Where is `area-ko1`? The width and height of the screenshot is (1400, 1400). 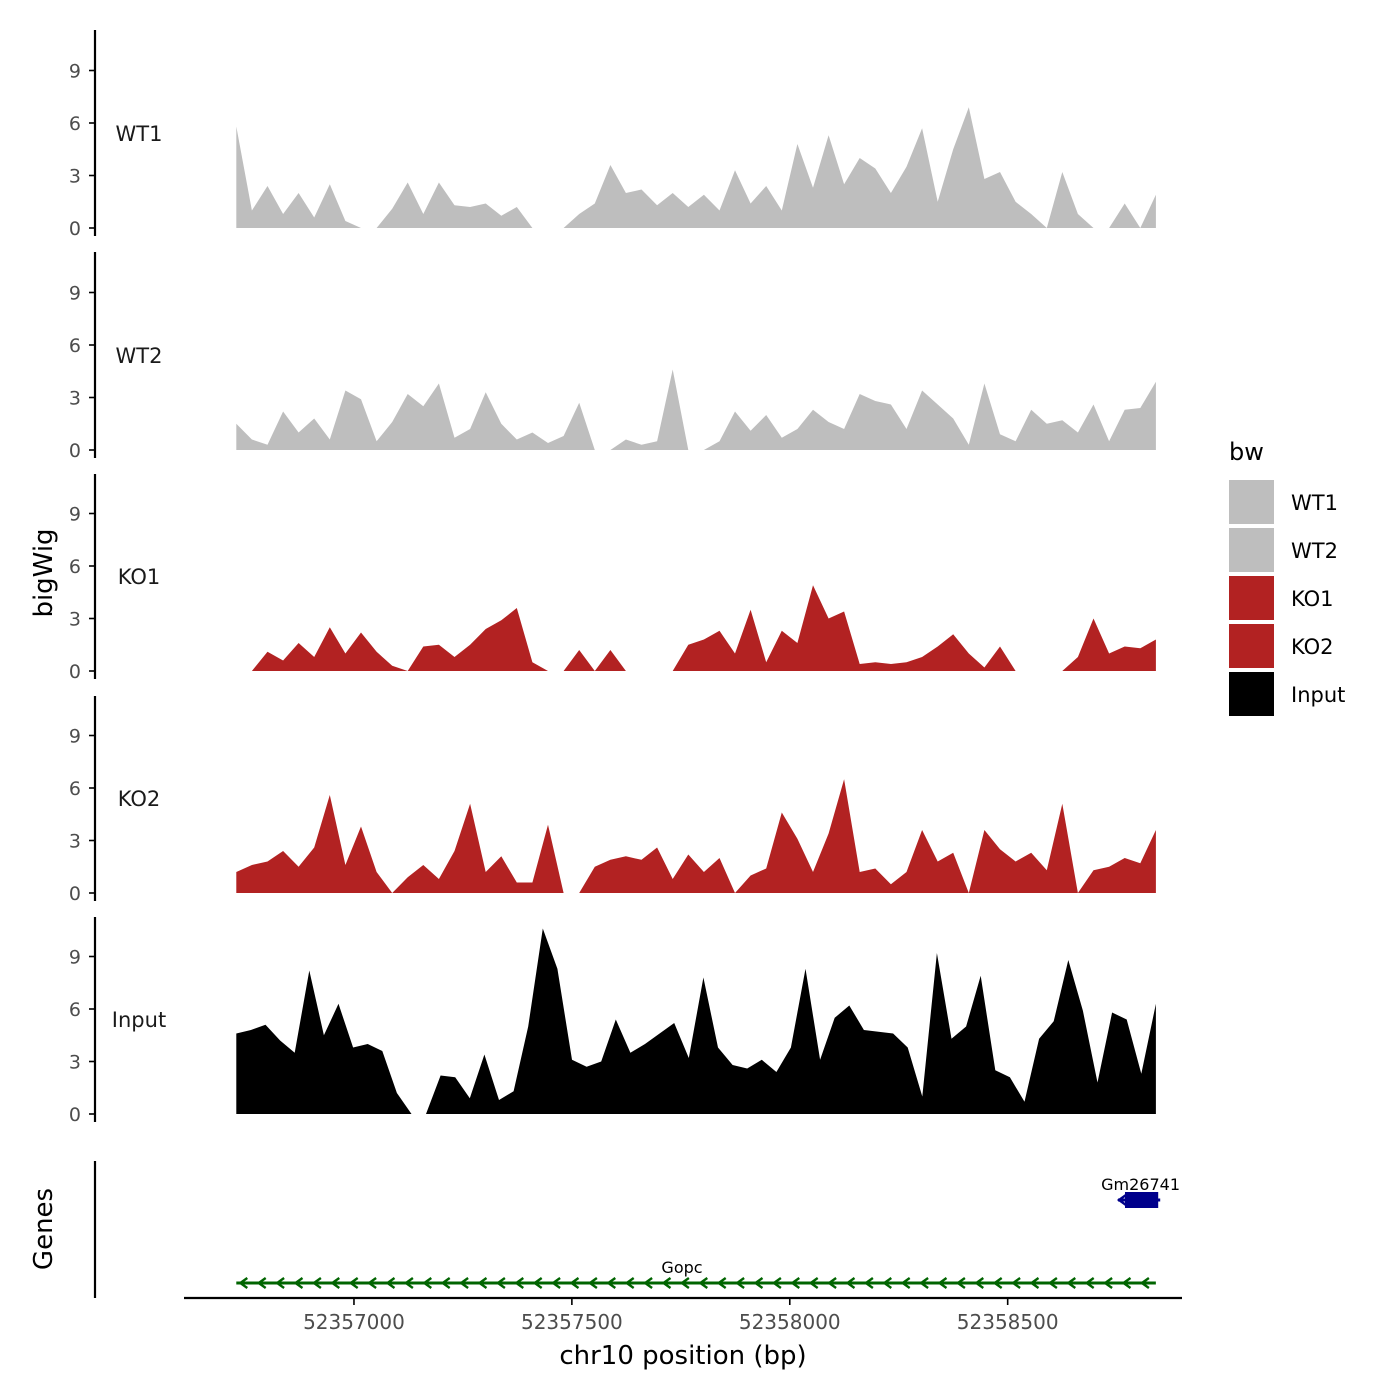
area-ko1 is located at coordinates (696, 628).